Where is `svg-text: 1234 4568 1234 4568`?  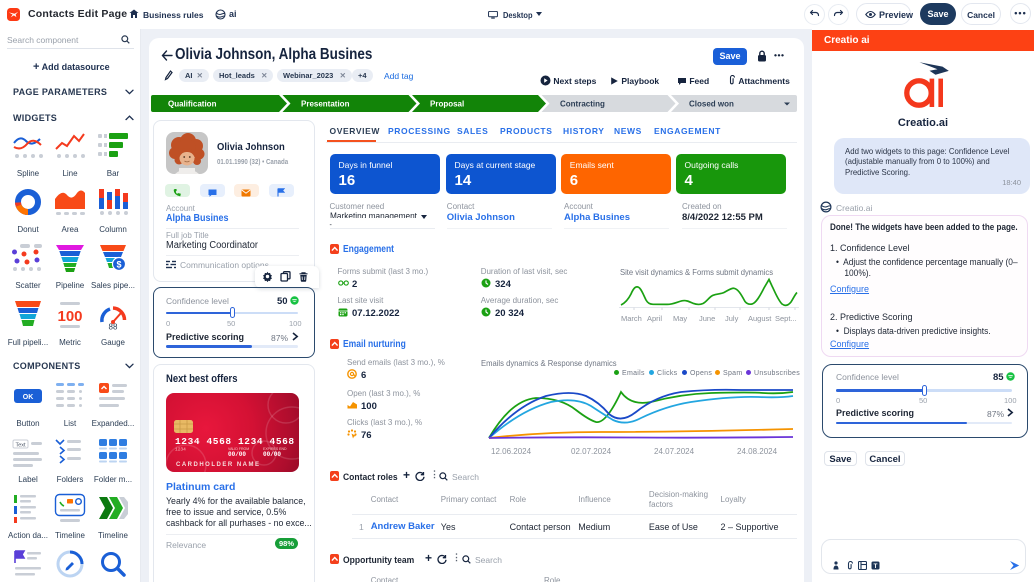
svg-text: 1234 4568 1234 4568 is located at coordinates (235, 441).